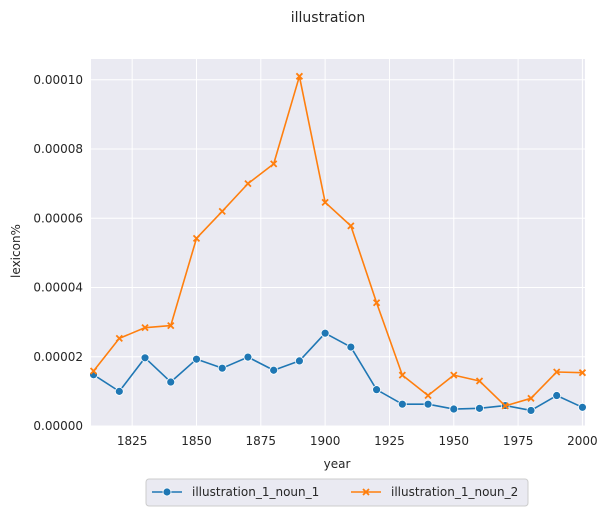 The width and height of the screenshot is (606, 520). Describe the element at coordinates (58, 80) in the screenshot. I see `y-tick-label: 0.00010` at that location.